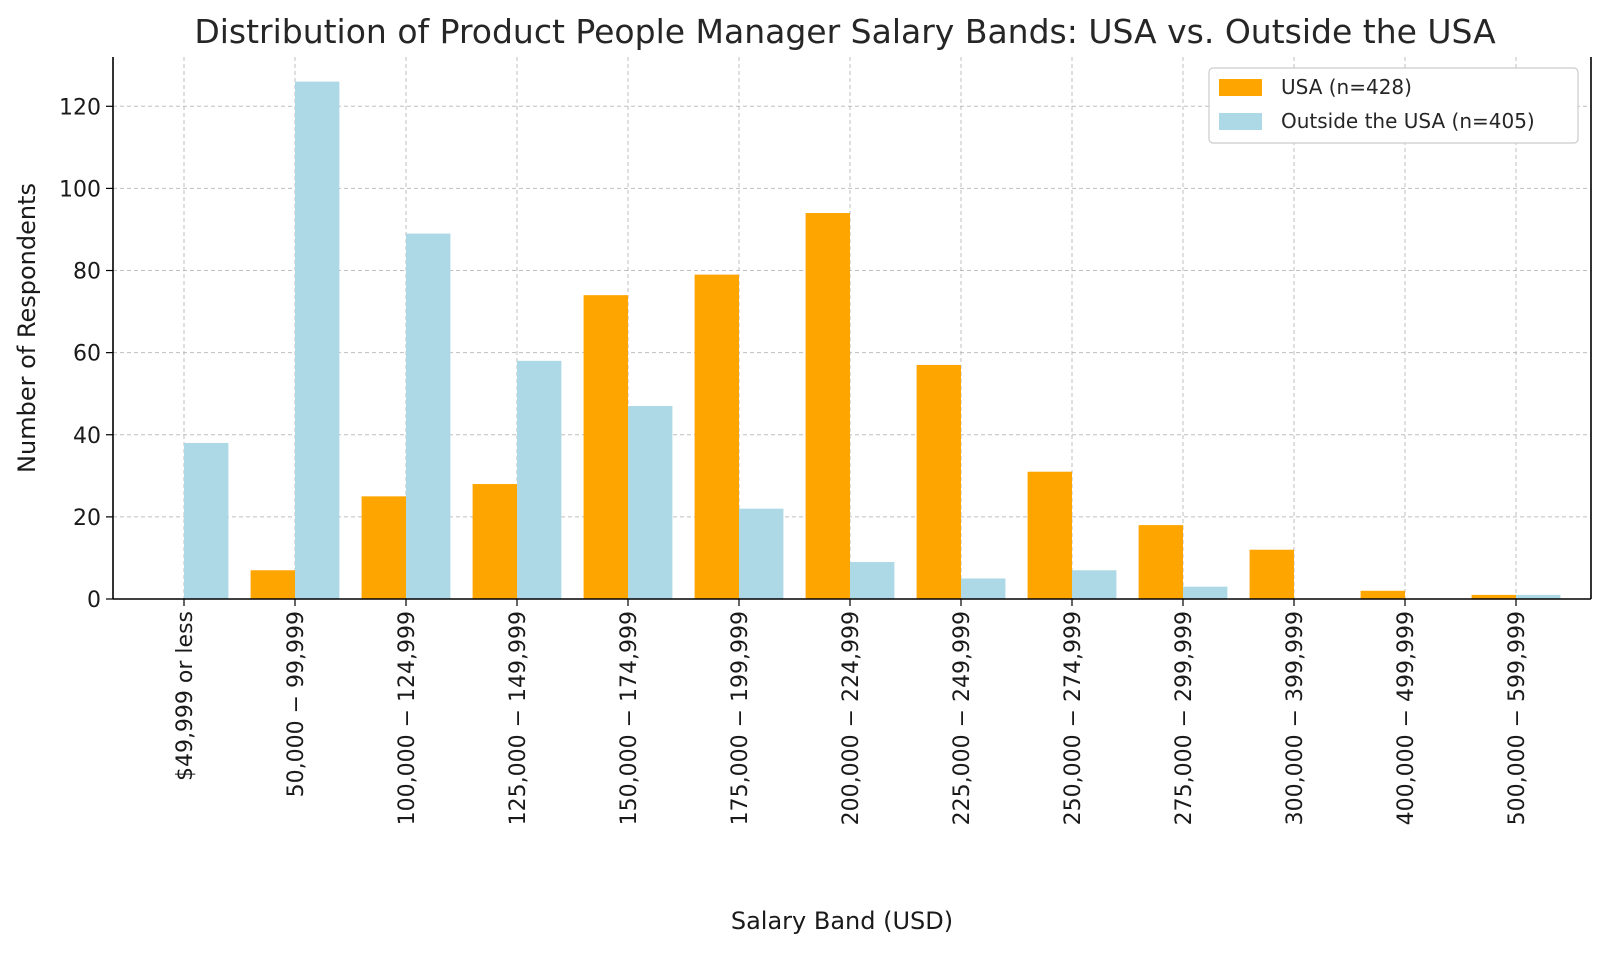  What do you see at coordinates (1240, 121) in the screenshot?
I see `legend-swatch-outside-usa` at bounding box center [1240, 121].